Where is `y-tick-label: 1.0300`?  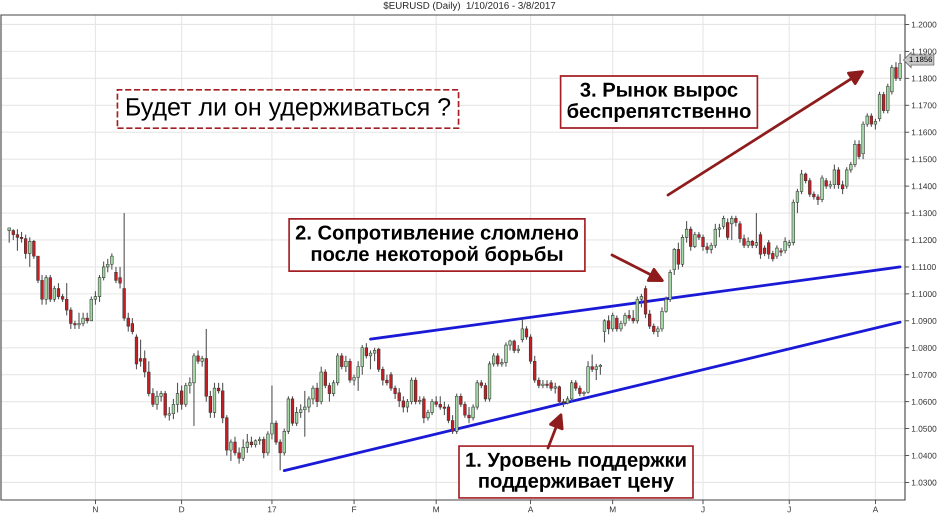
y-tick-label: 1.0300 is located at coordinates (924, 483).